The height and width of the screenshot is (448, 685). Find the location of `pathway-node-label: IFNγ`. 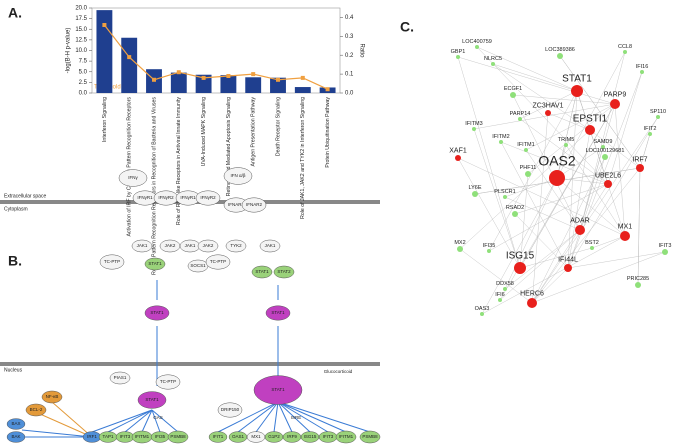

pathway-node-label: IFNγ is located at coordinates (133, 177).